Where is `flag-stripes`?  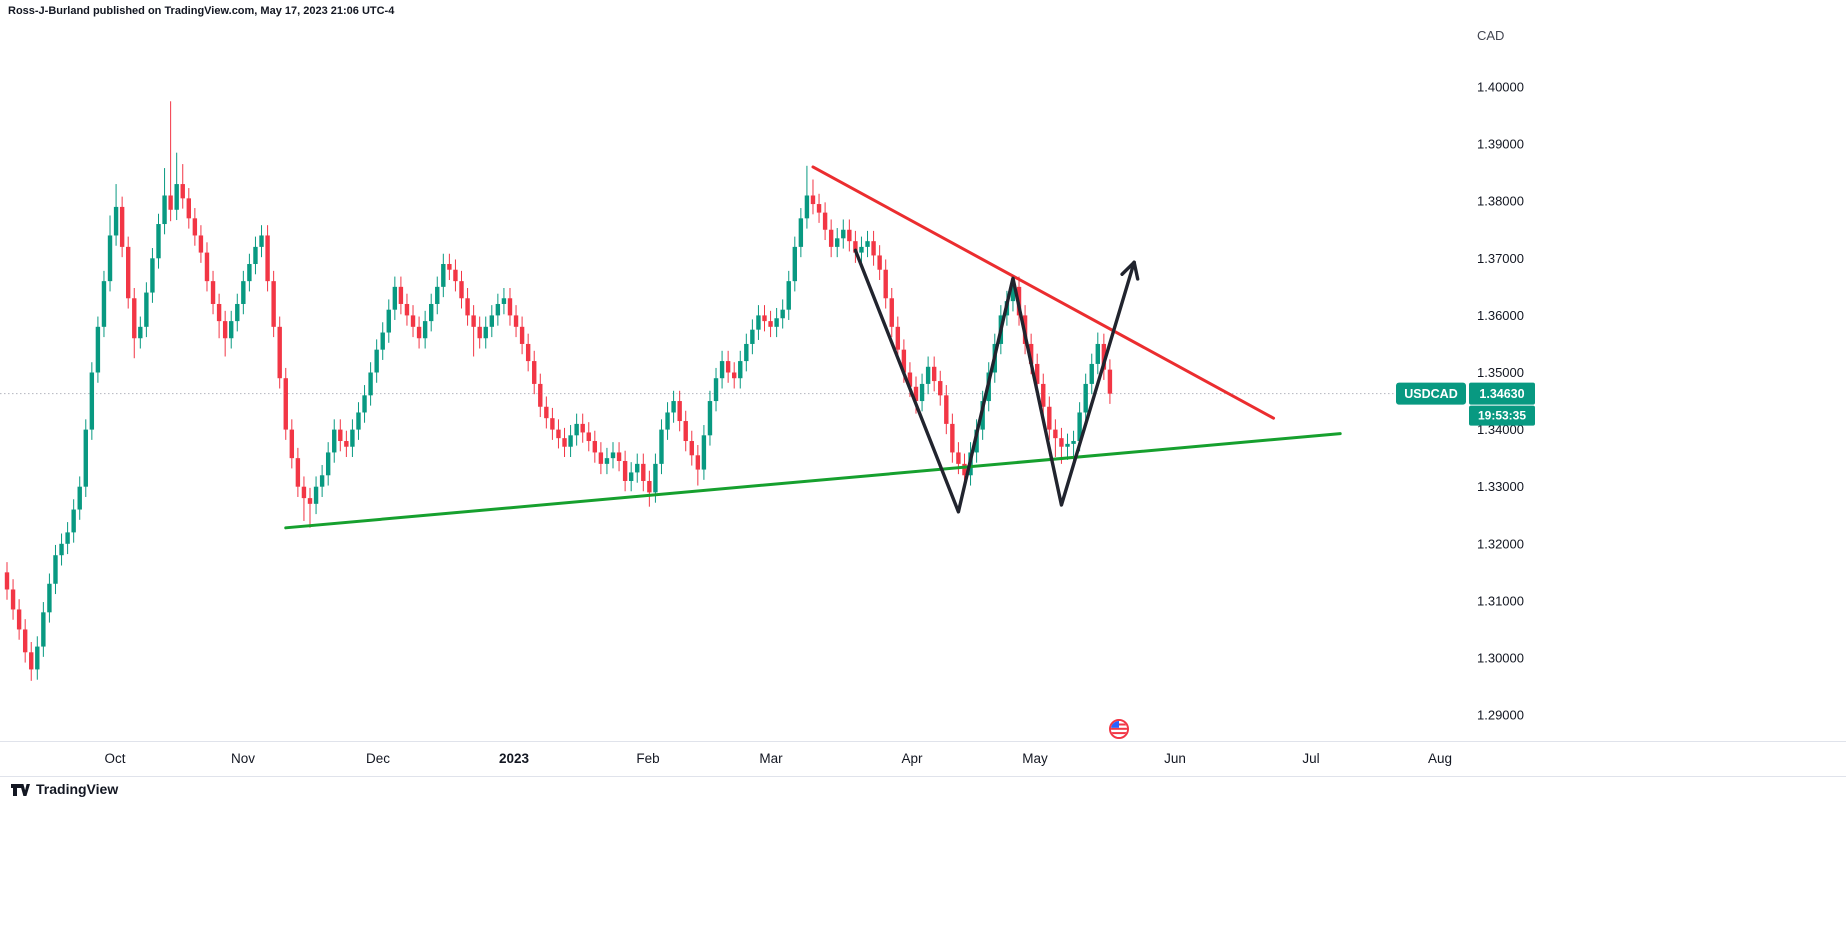
flag-stripes is located at coordinates (1119, 729).